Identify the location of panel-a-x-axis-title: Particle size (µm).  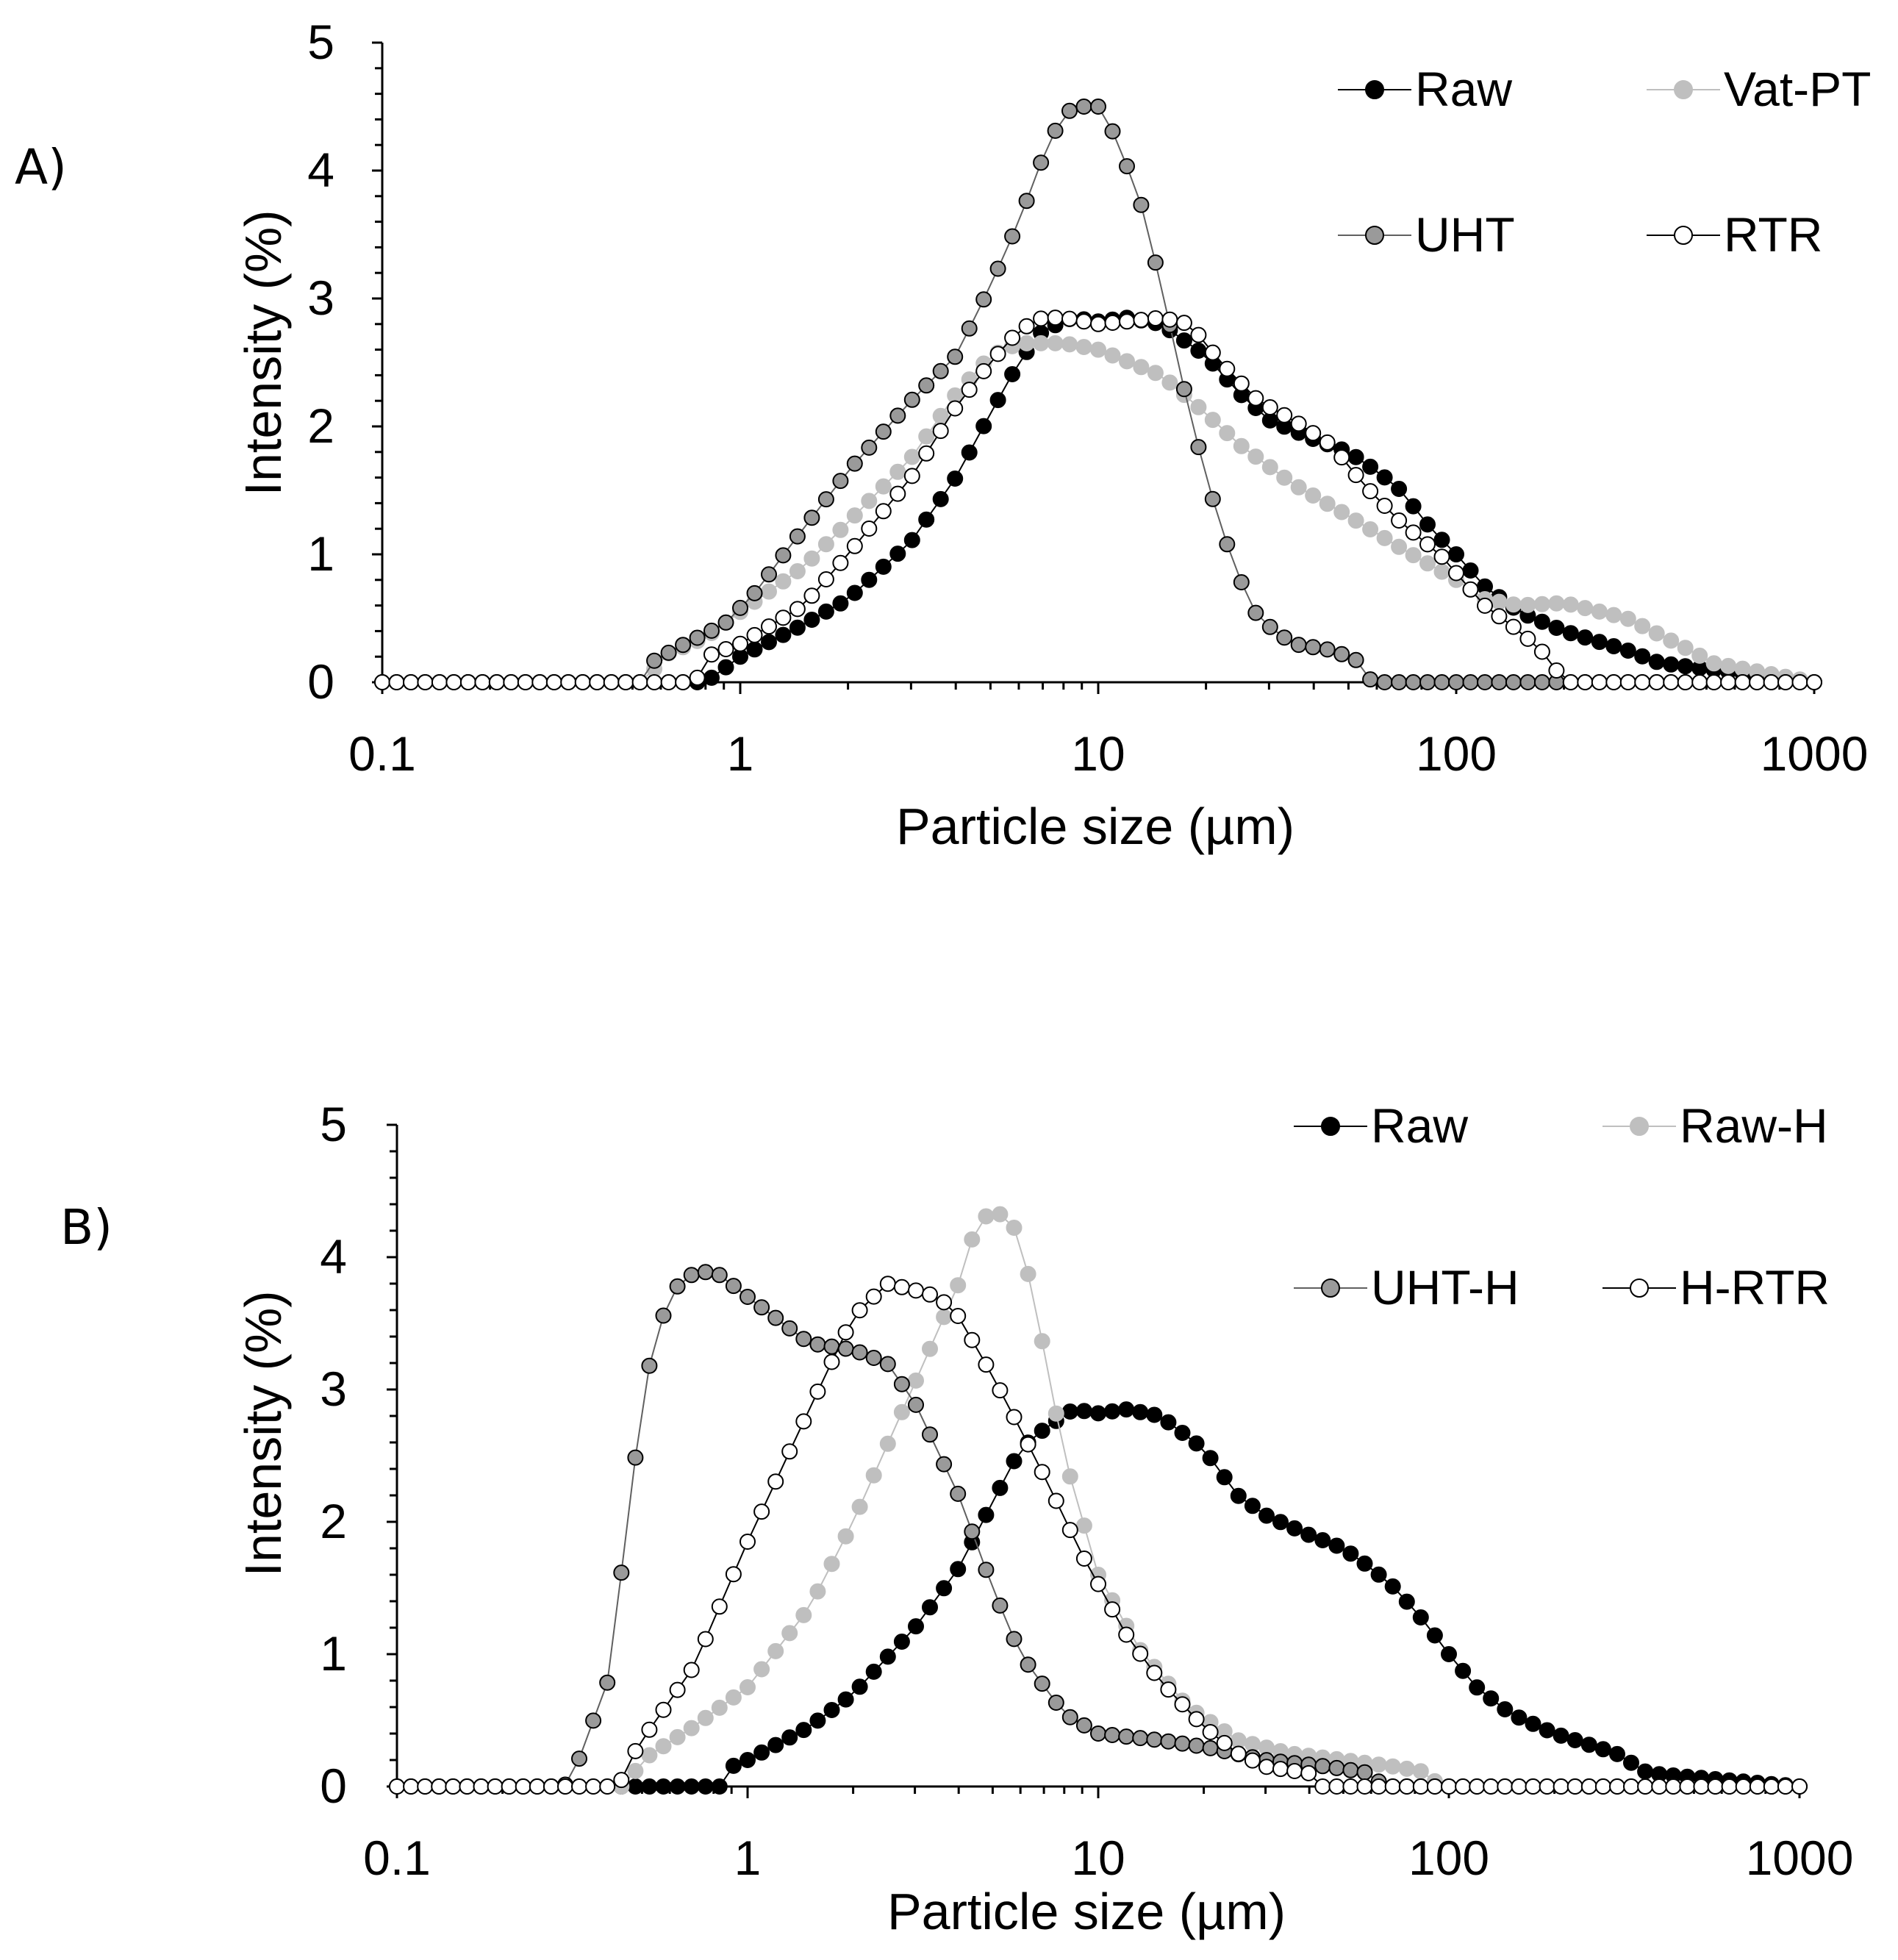
(1095, 826).